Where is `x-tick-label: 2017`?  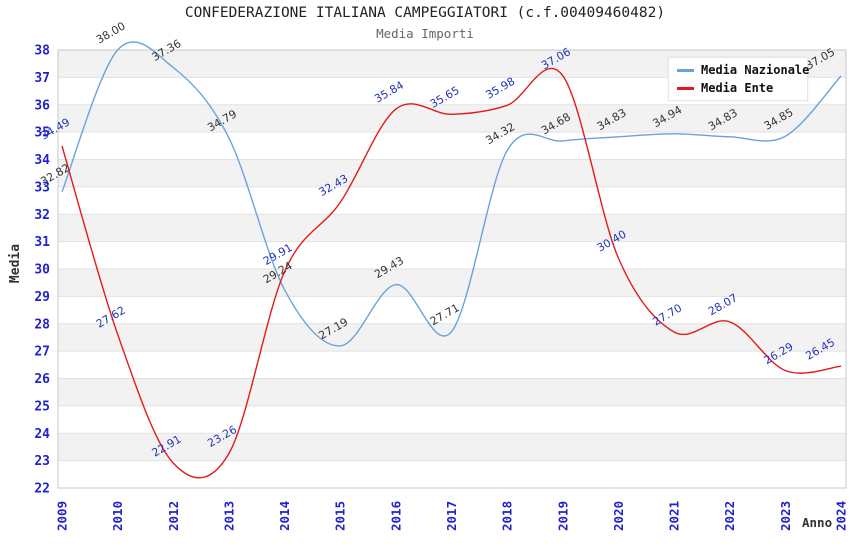 x-tick-label: 2017 is located at coordinates (451, 516).